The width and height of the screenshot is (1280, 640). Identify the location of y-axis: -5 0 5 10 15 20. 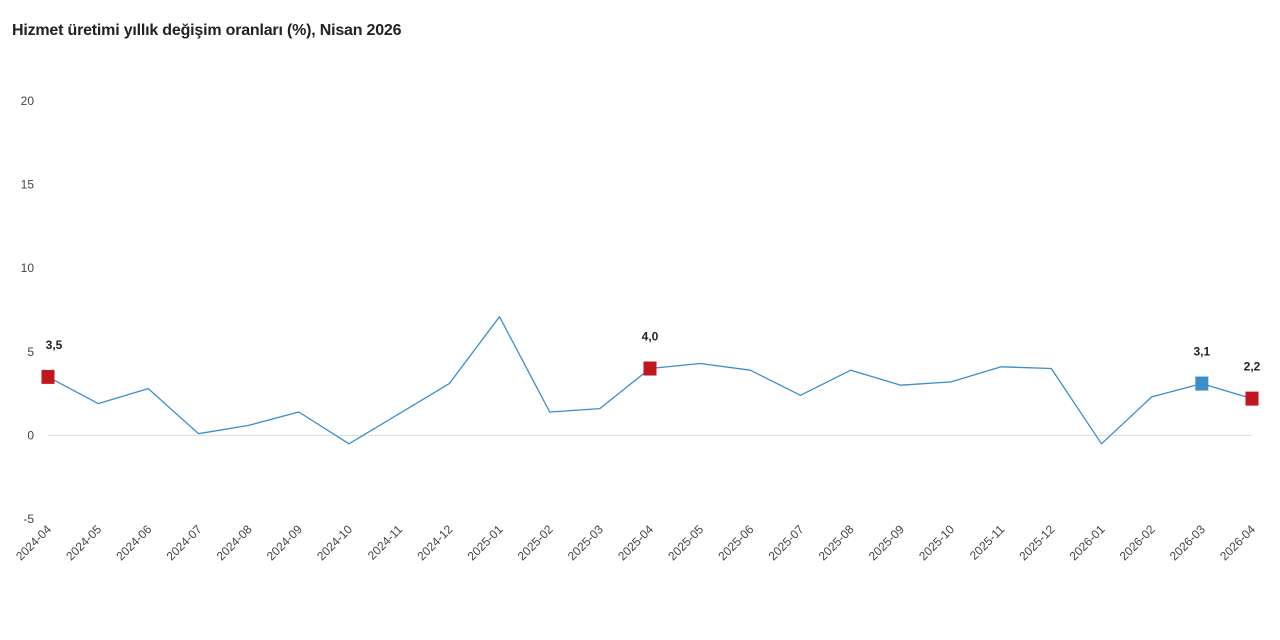
(28, 310).